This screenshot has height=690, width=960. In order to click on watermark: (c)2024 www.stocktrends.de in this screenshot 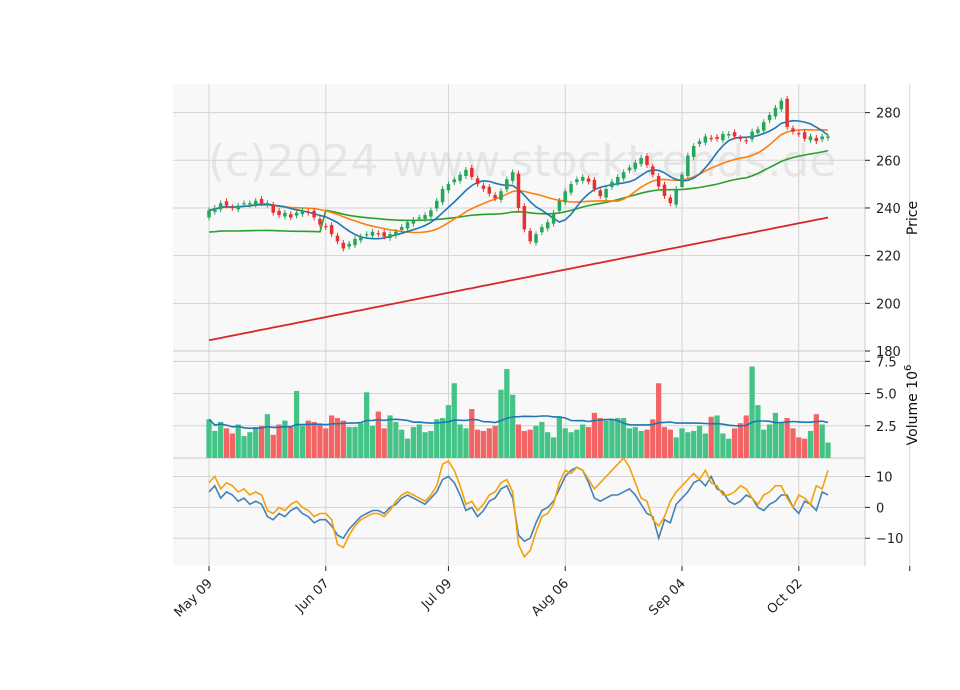, I will do `click(522, 161)`.